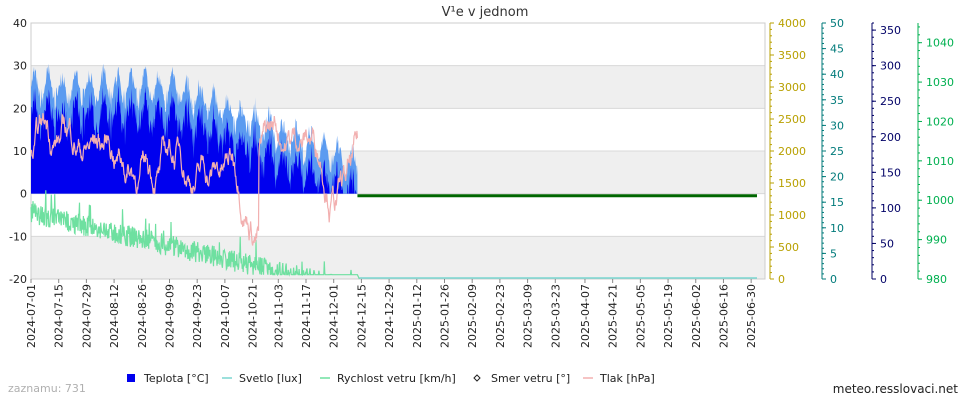 Image resolution: width=970 pixels, height=400 pixels. Describe the element at coordinates (940, 200) in the screenshot. I see `y-axis-tlak-tick-label: 1000` at that location.